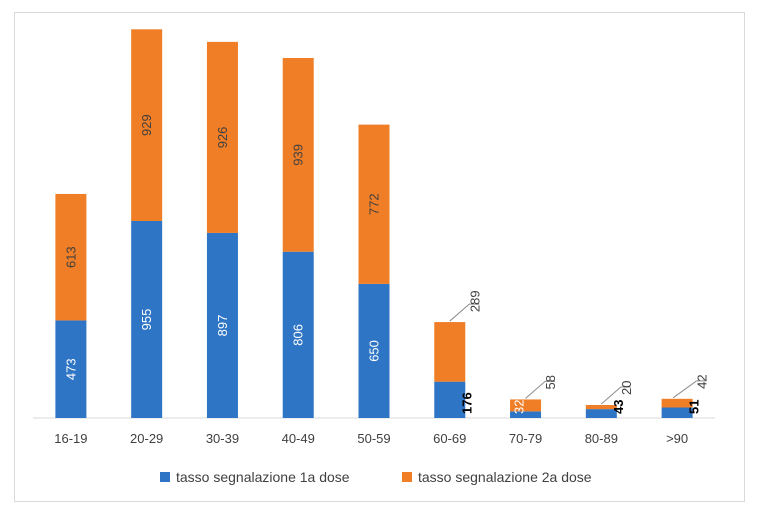 This screenshot has height=517, width=767. I want to click on data-label-2a-dose: 926, so click(222, 138).